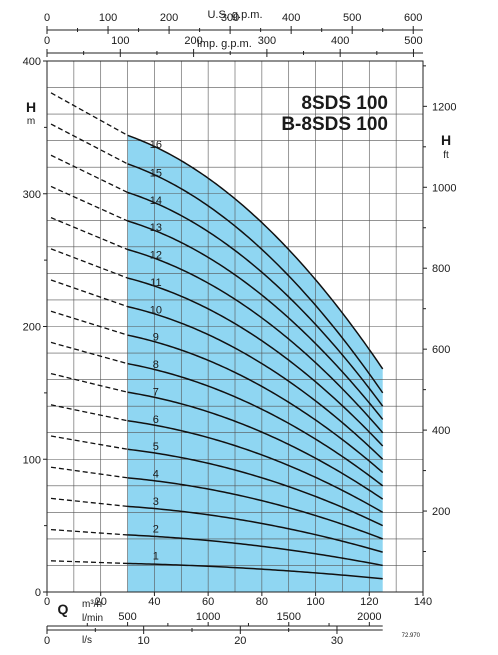  I want to click on hm-axis-unit: m, so click(31, 121).